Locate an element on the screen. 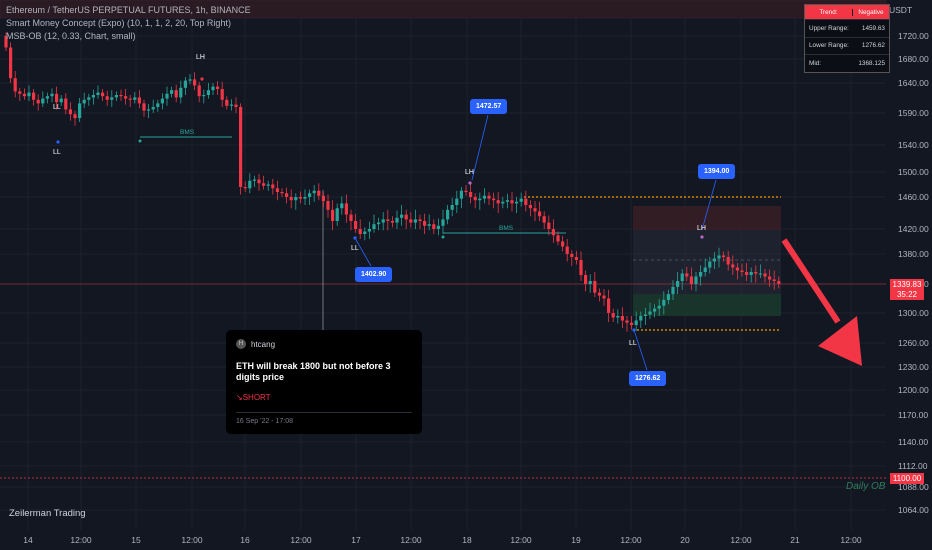 This screenshot has width=932, height=550. username: htcang is located at coordinates (263, 344).